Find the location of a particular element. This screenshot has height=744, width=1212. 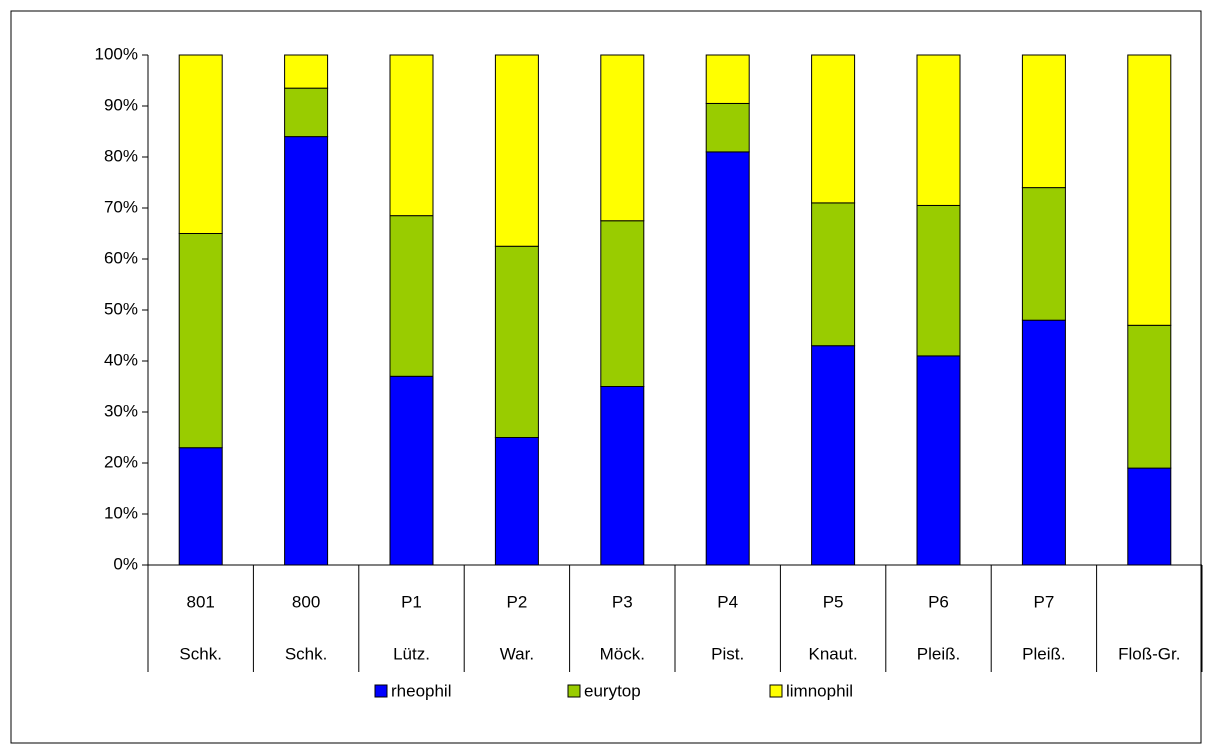

x-subcategory-label: War. is located at coordinates (517, 653).